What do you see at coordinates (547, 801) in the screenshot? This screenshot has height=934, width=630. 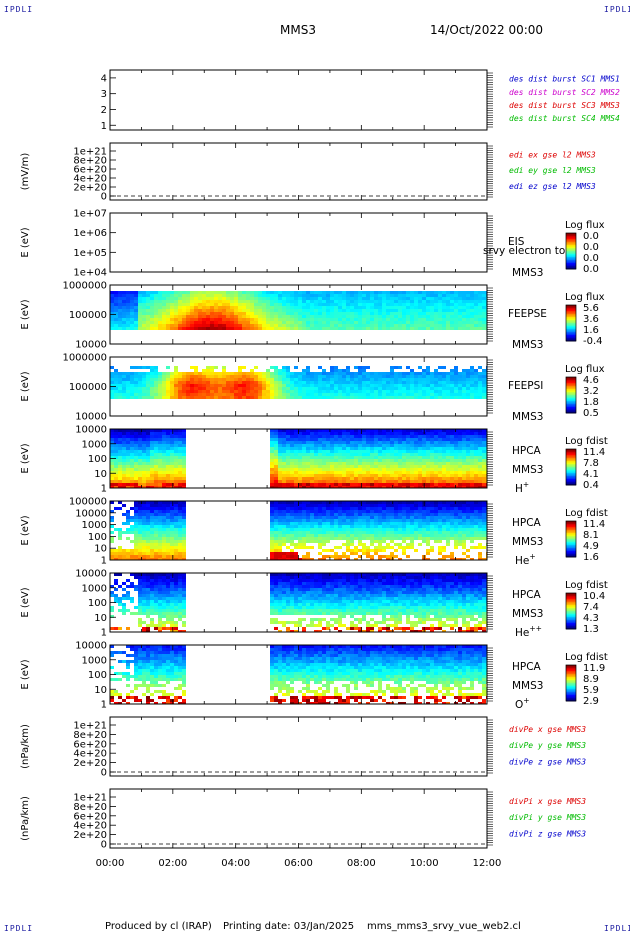 I see `legend-entry: divPi x gse MMS3` at bounding box center [547, 801].